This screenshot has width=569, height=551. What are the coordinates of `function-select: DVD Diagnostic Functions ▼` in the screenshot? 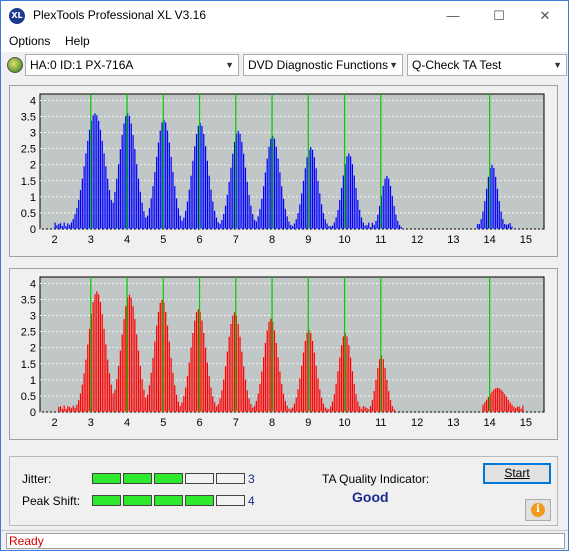 It's located at (323, 65).